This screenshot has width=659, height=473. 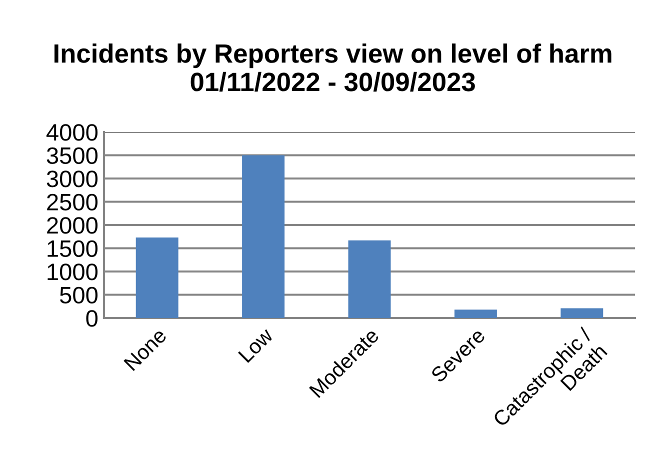 What do you see at coordinates (72, 202) in the screenshot?
I see `y-tick-label: 2500` at bounding box center [72, 202].